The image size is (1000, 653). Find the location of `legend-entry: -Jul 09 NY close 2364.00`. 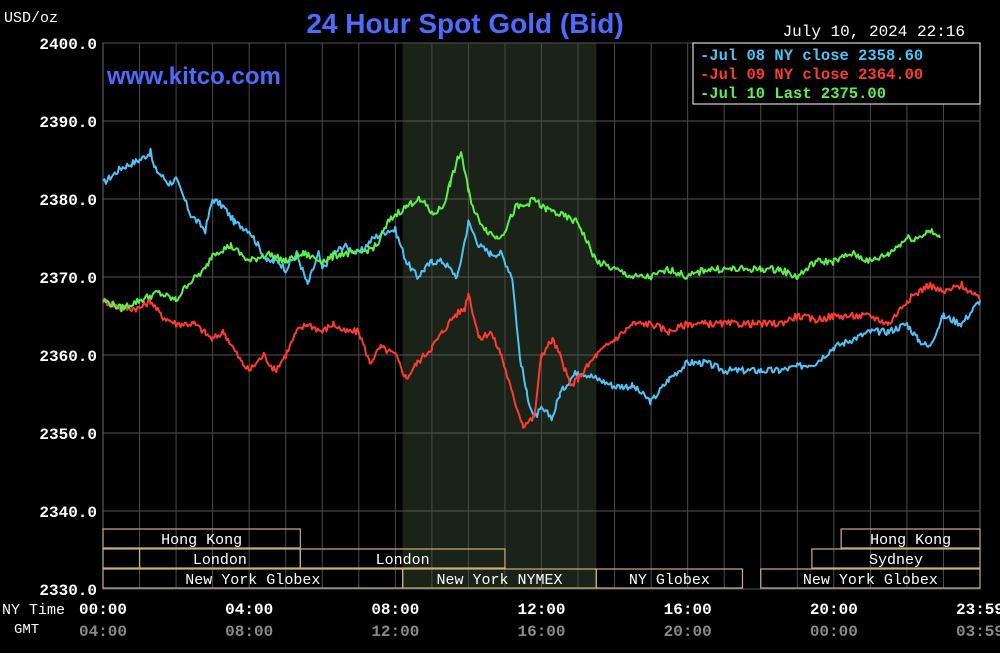

legend-entry: -Jul 09 NY close 2364.00 is located at coordinates (811, 75).